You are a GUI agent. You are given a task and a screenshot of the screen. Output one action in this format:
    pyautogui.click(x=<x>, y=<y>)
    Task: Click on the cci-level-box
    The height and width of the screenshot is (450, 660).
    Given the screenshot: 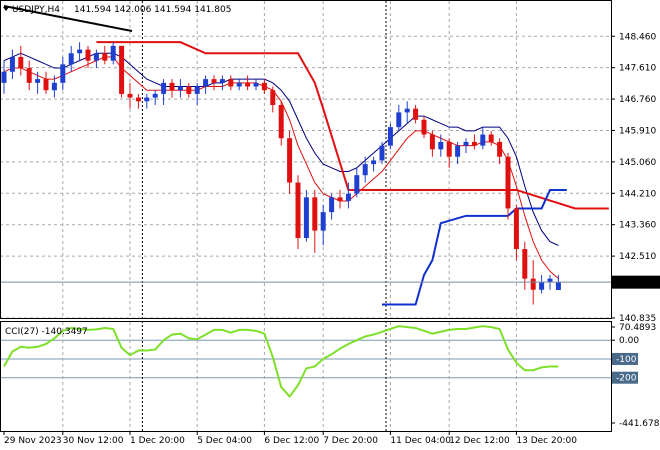 What is the action you would take?
    pyautogui.click(x=625, y=377)
    